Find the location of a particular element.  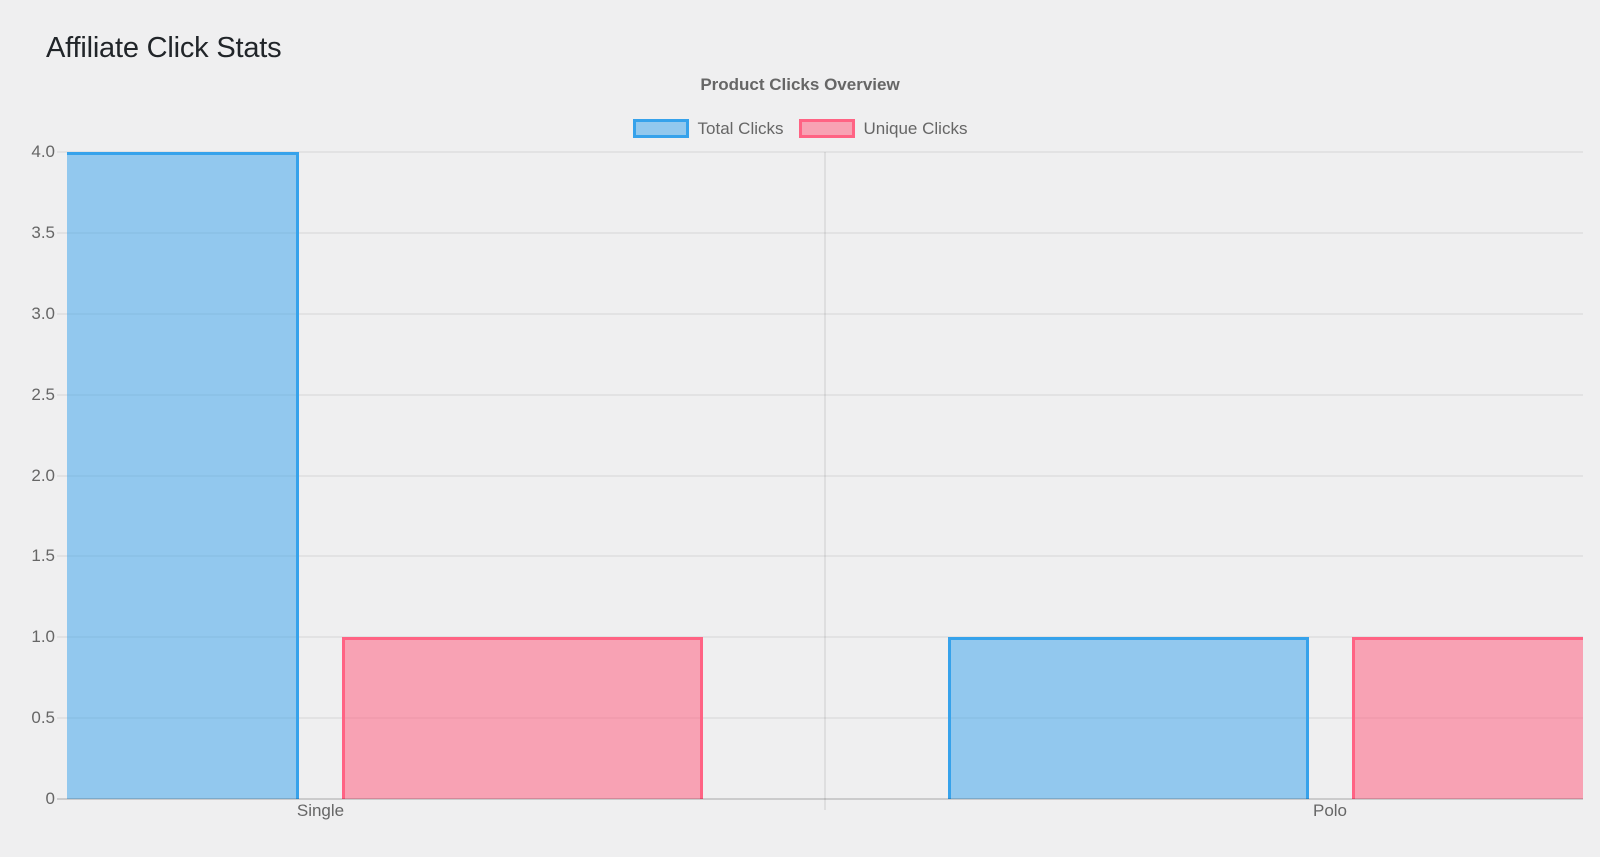

x-axis-category-label: Polo is located at coordinates (1330, 810).